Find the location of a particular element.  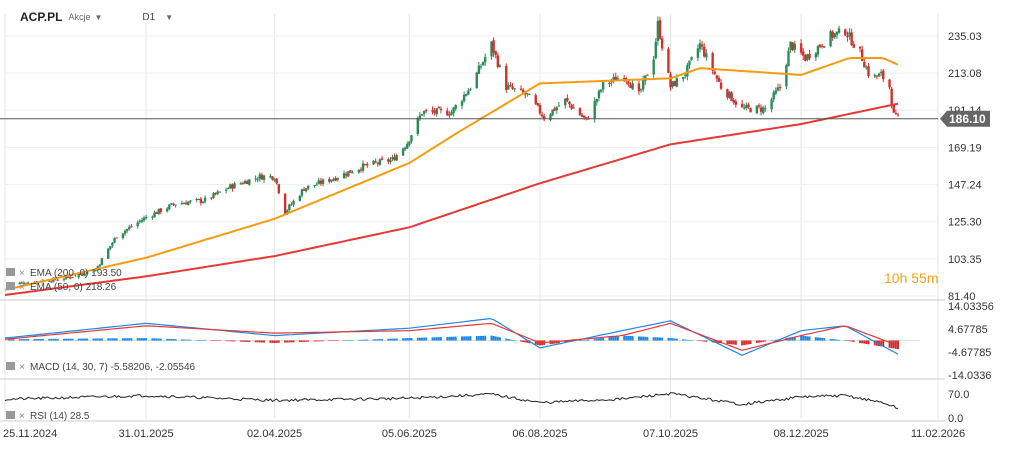

timeframe-label: D1 is located at coordinates (149, 17).